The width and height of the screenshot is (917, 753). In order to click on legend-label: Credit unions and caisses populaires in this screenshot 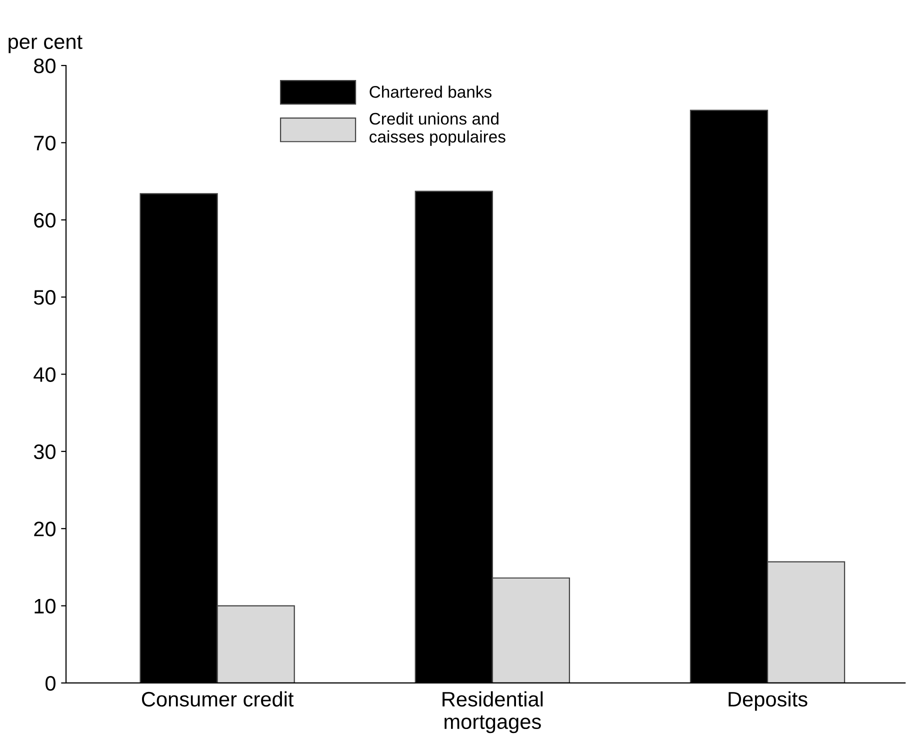, I will do `click(438, 129)`.